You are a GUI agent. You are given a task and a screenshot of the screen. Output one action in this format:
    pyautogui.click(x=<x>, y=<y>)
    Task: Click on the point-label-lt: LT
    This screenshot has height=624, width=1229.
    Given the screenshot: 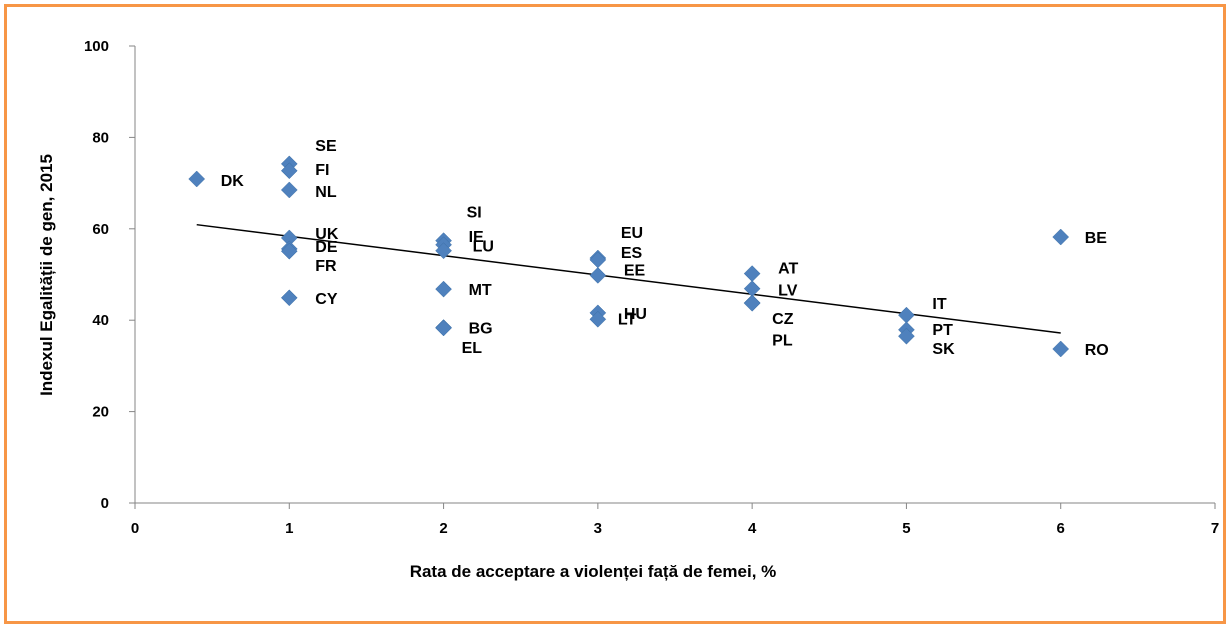 What is the action you would take?
    pyautogui.click(x=627, y=319)
    